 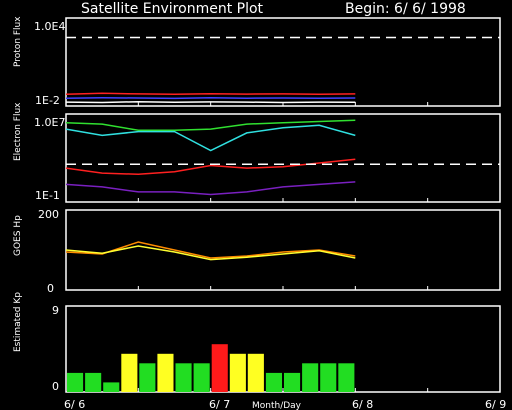 I want to click on x-tick-6-9: 6/ 9, so click(x=495, y=404).